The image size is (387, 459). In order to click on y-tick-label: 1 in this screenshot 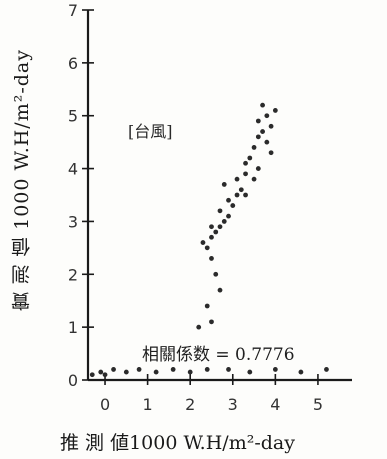, I will do `click(73, 327)`.